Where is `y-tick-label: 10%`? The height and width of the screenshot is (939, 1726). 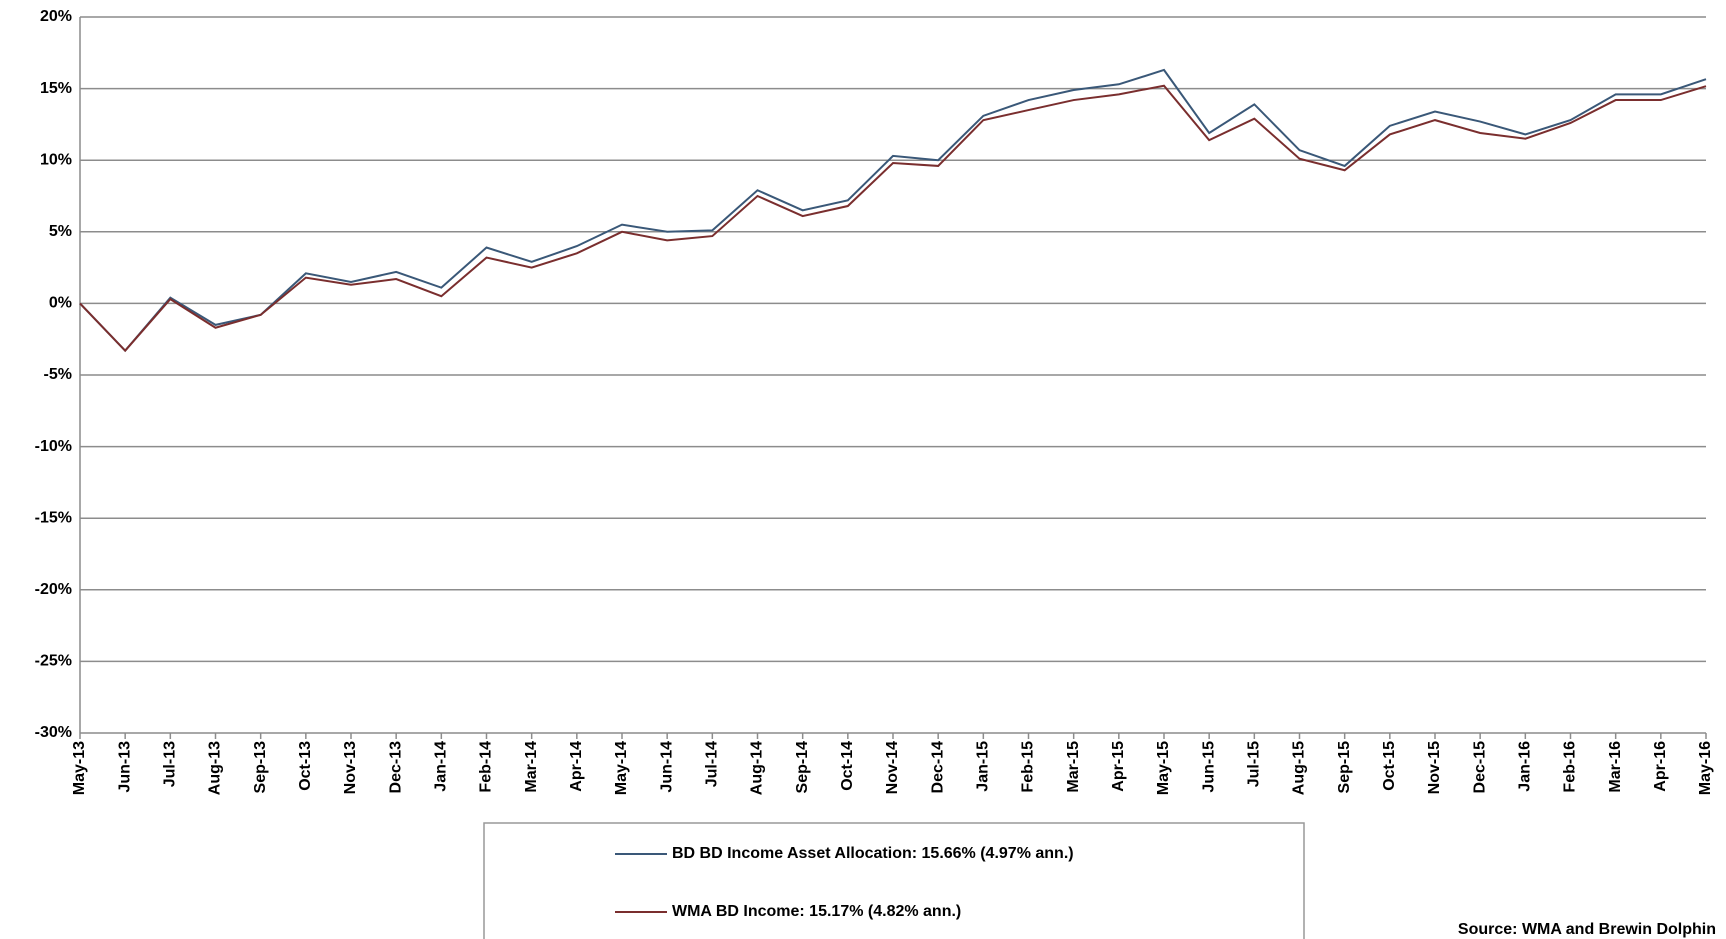
y-tick-label: 10% is located at coordinates (56, 159).